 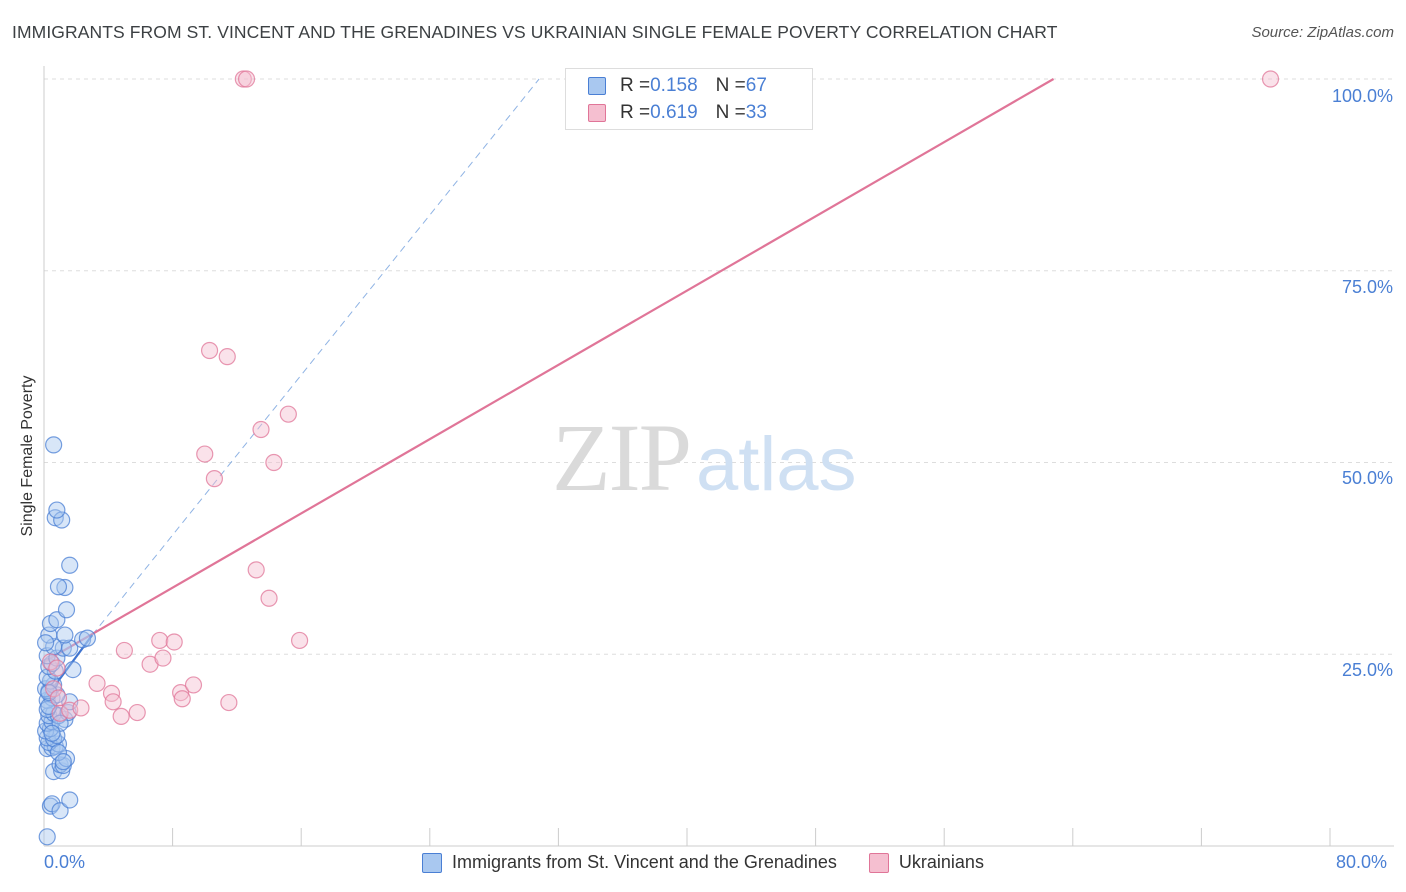 I want to click on watermark-atlas: atlas, so click(x=776, y=464).